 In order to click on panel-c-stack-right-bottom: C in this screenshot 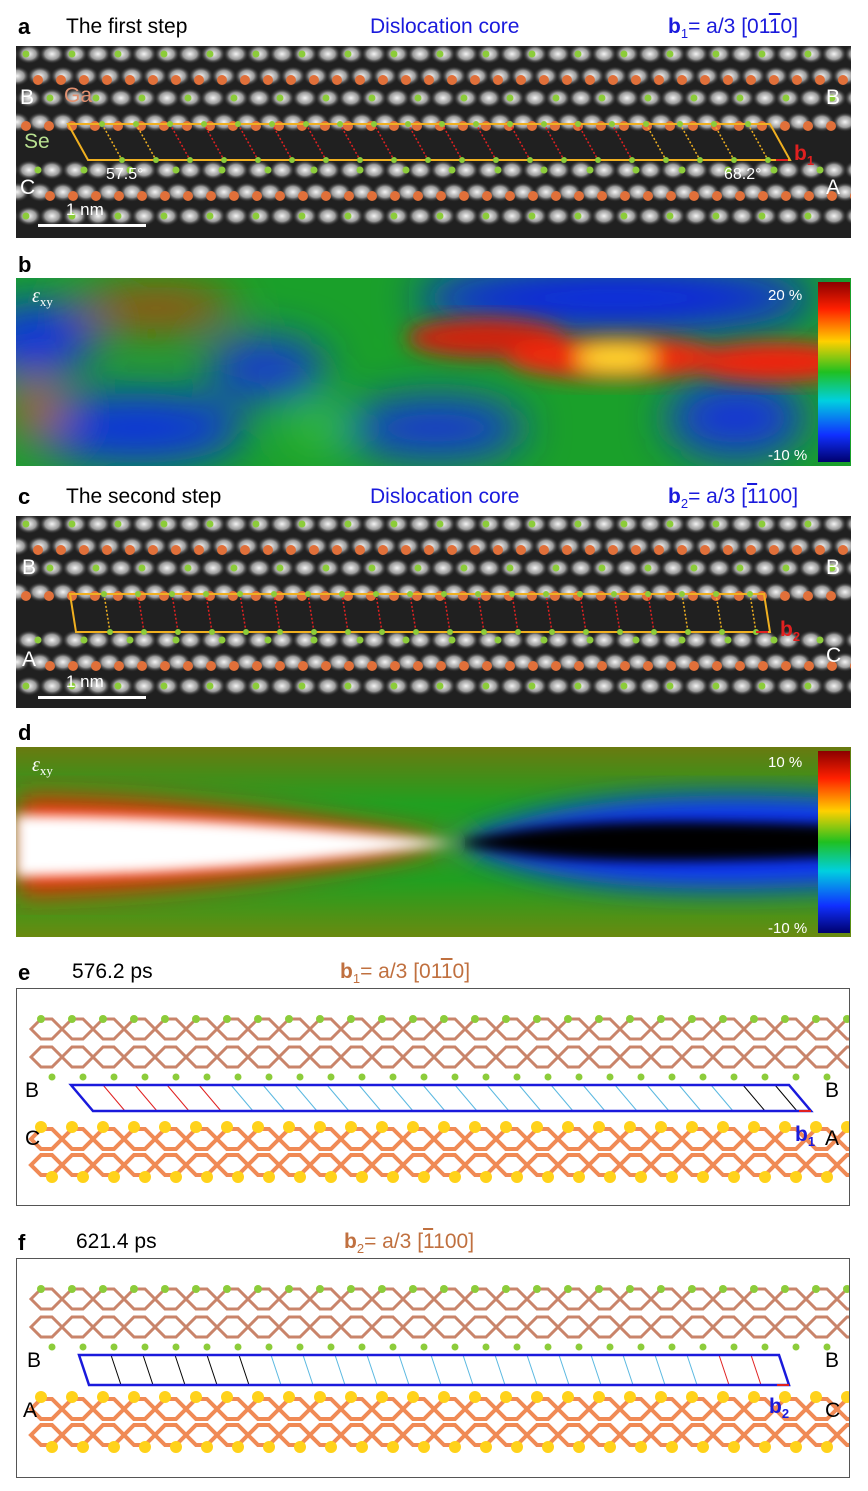, I will do `click(834, 655)`.